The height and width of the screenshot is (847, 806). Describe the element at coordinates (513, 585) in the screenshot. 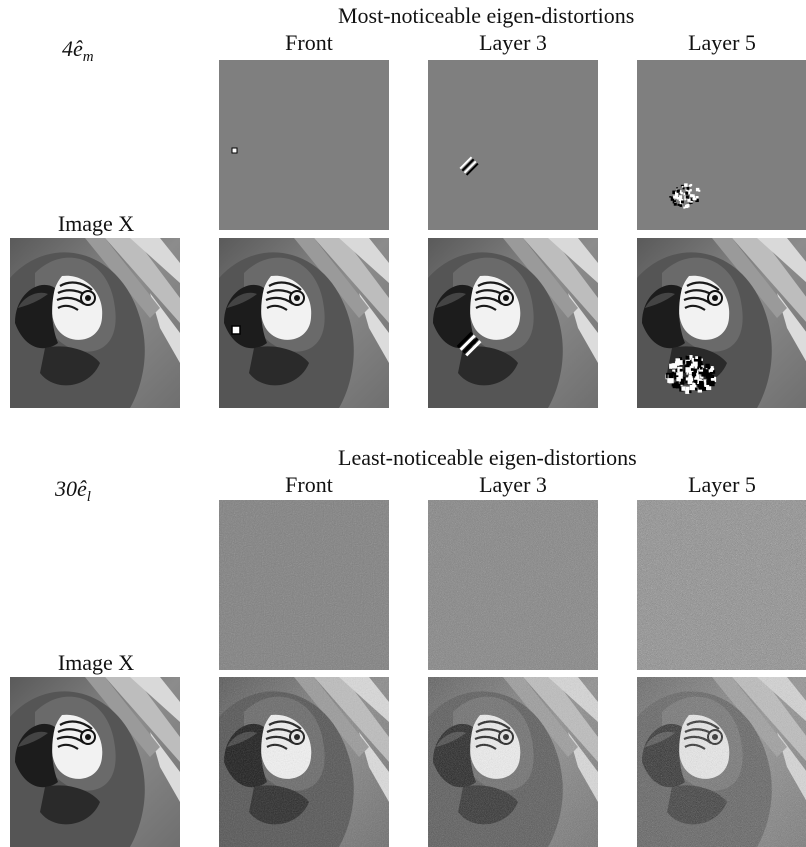

I see `distortion-layer3-least` at that location.